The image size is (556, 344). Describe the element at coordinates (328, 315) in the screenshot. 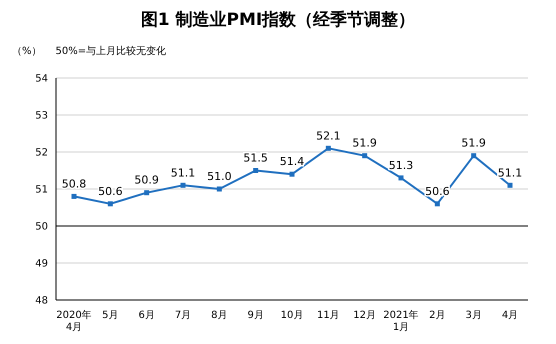

I see `x-tick-label: 11月` at that location.